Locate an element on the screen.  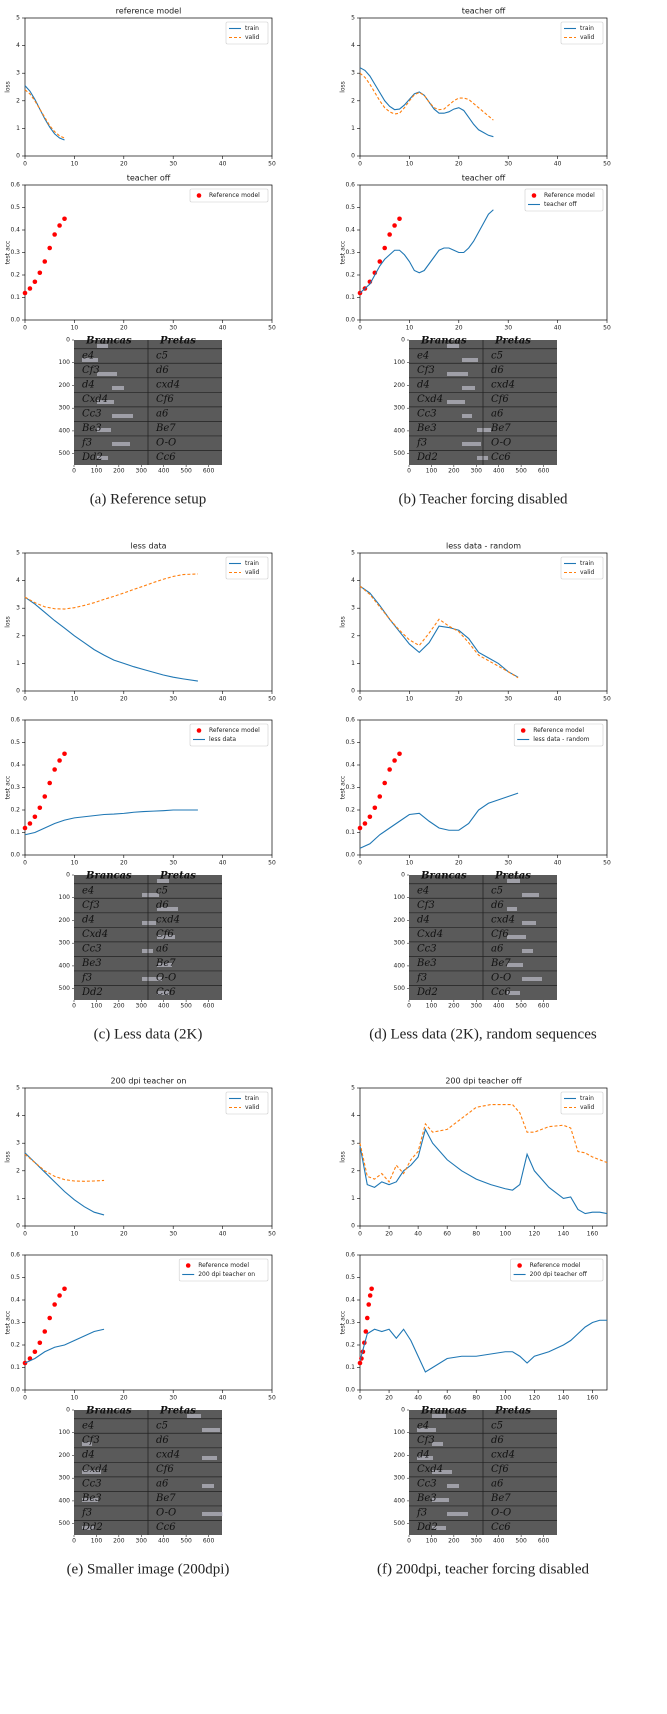
x-tick-label: 500 is located at coordinates (521, 1006).